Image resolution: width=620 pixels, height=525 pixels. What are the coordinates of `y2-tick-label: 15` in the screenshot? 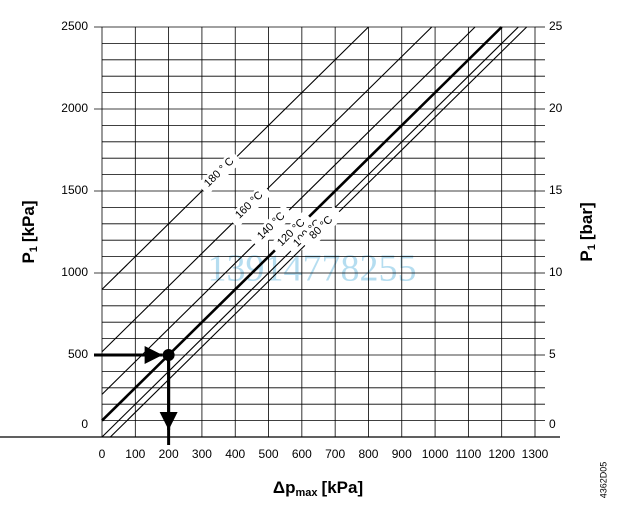 It's located at (556, 190).